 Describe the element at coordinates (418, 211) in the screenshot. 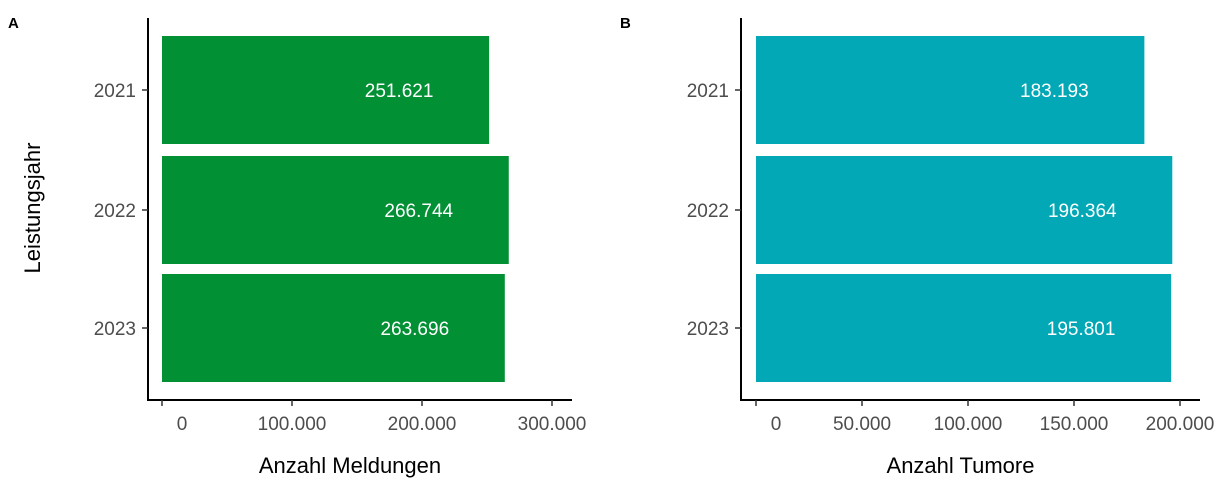

I see `bar-value-label: 266.744` at that location.